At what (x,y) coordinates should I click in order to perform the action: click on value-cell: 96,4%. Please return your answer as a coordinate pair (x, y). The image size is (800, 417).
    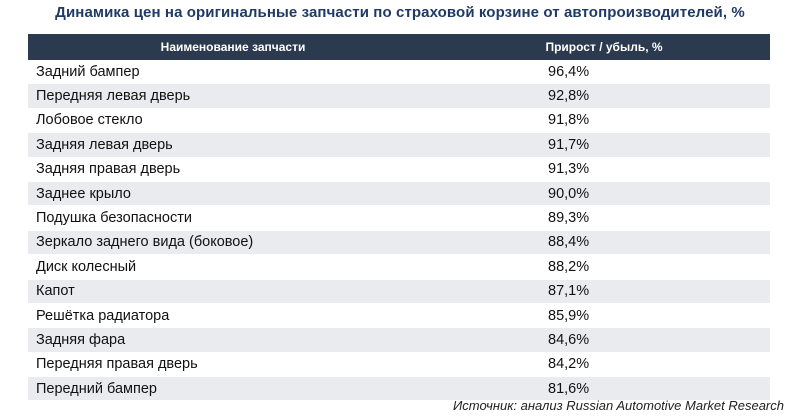
    Looking at the image, I should click on (569, 71).